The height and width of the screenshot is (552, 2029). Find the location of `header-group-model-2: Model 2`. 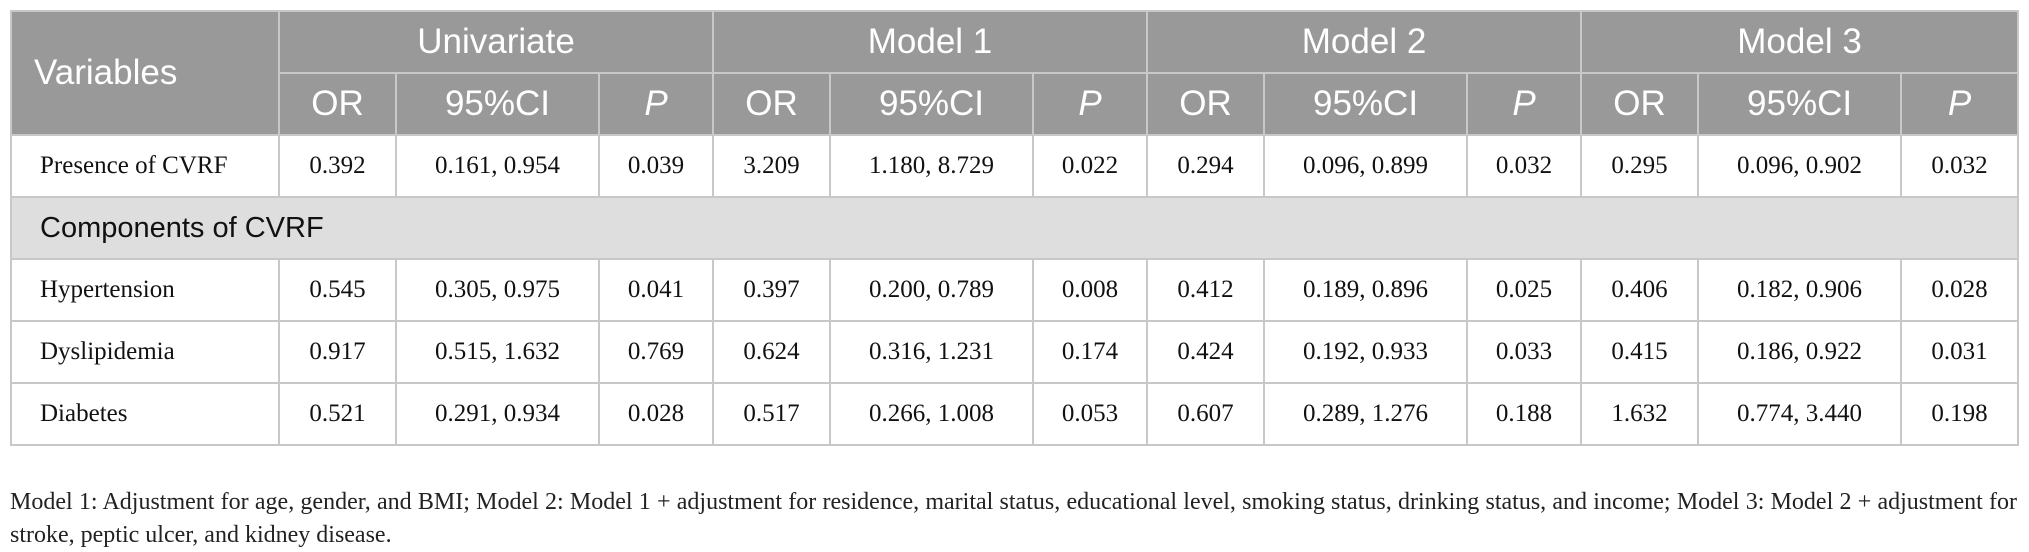

header-group-model-2: Model 2 is located at coordinates (1364, 42).